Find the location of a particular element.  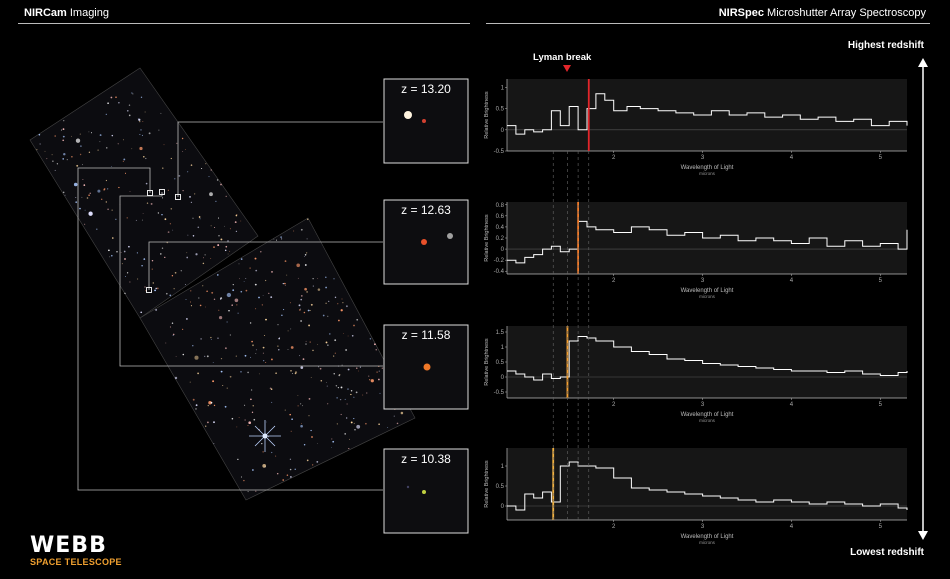

galaxy-cutout: z = 10.38 is located at coordinates (426, 491).